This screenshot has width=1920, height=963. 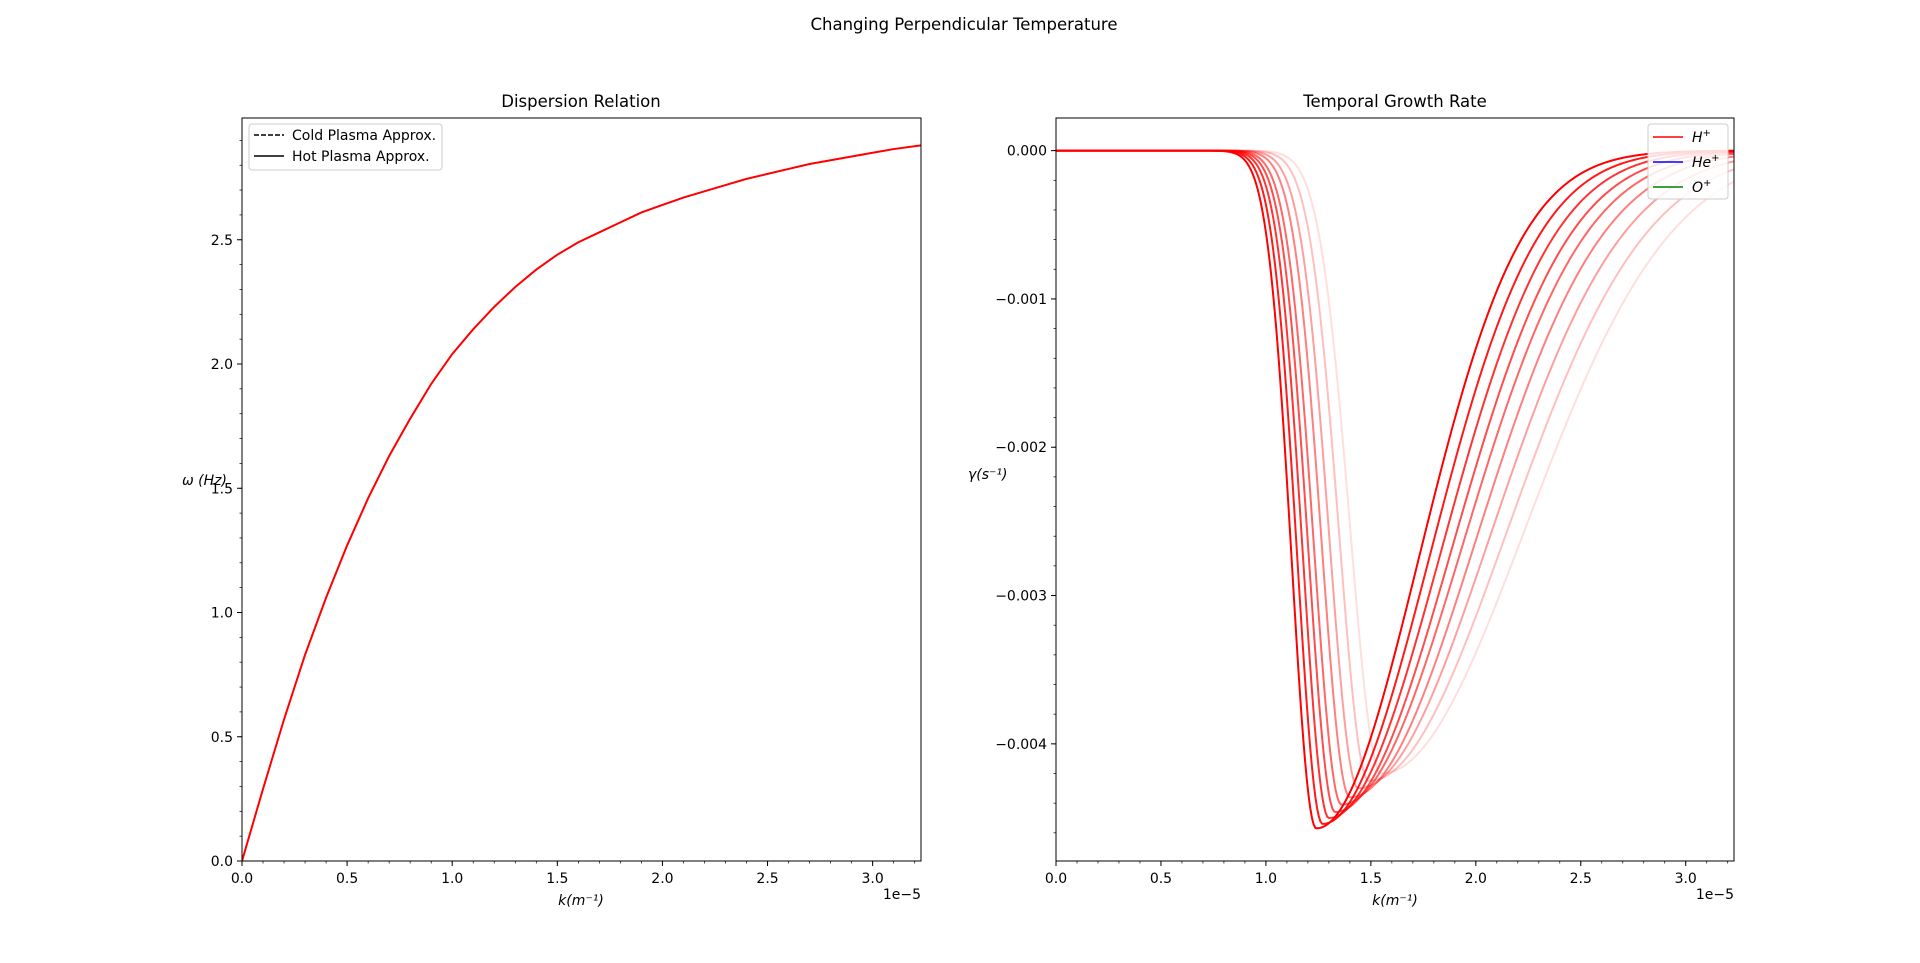 I want to click on dispersion-xtick-label: 0.0, so click(x=242, y=879).